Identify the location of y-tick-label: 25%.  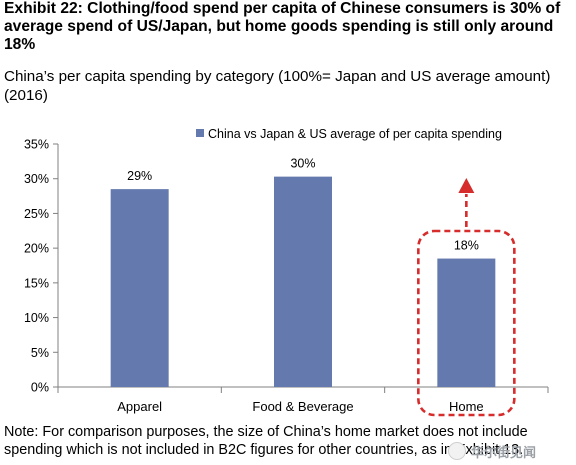
(36, 214).